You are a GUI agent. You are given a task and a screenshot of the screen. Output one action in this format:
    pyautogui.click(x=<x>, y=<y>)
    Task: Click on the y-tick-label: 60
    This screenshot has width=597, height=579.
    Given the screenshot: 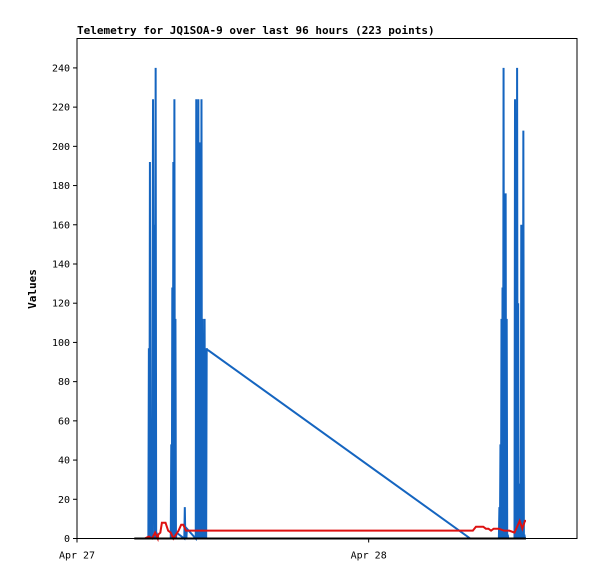 What is the action you would take?
    pyautogui.click(x=64, y=421)
    